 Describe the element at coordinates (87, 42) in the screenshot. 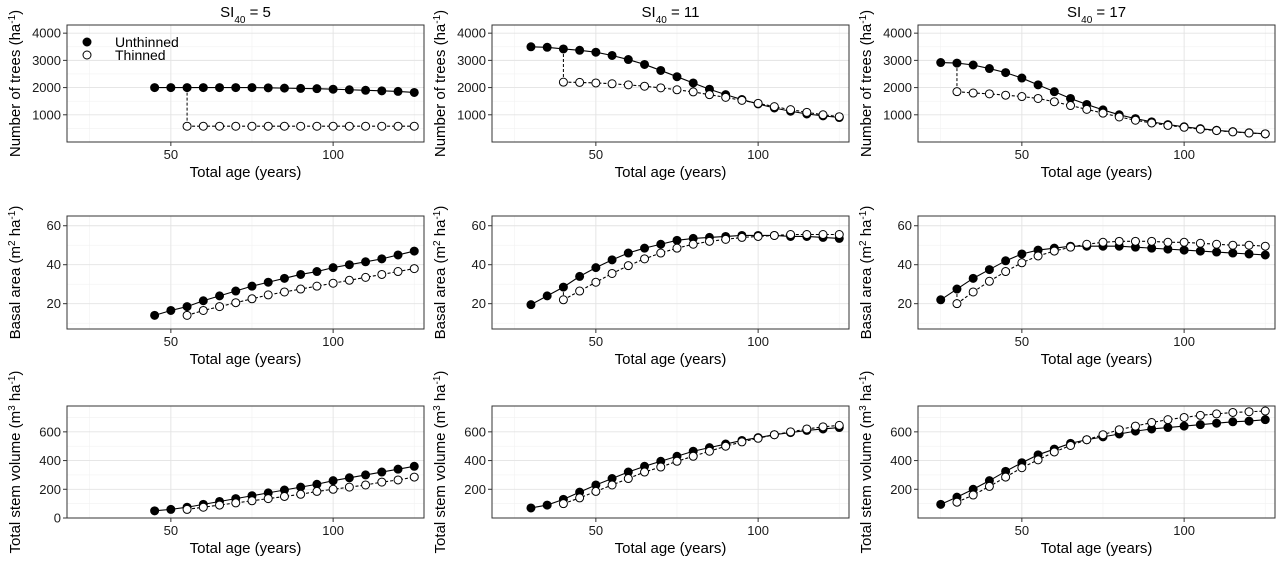

I see `legend-unthinned-marker` at that location.